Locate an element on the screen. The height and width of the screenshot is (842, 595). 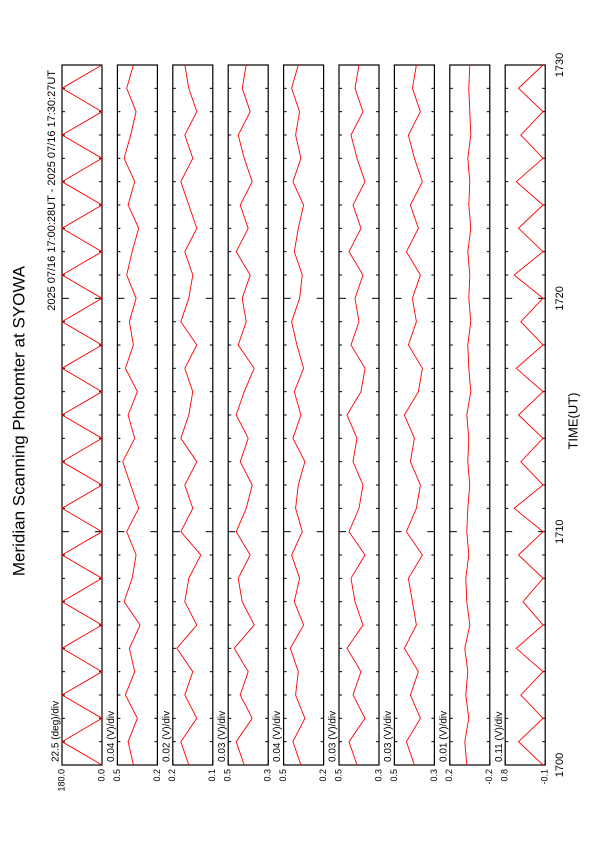
y-tick-label: 0.1 is located at coordinates (212, 775).